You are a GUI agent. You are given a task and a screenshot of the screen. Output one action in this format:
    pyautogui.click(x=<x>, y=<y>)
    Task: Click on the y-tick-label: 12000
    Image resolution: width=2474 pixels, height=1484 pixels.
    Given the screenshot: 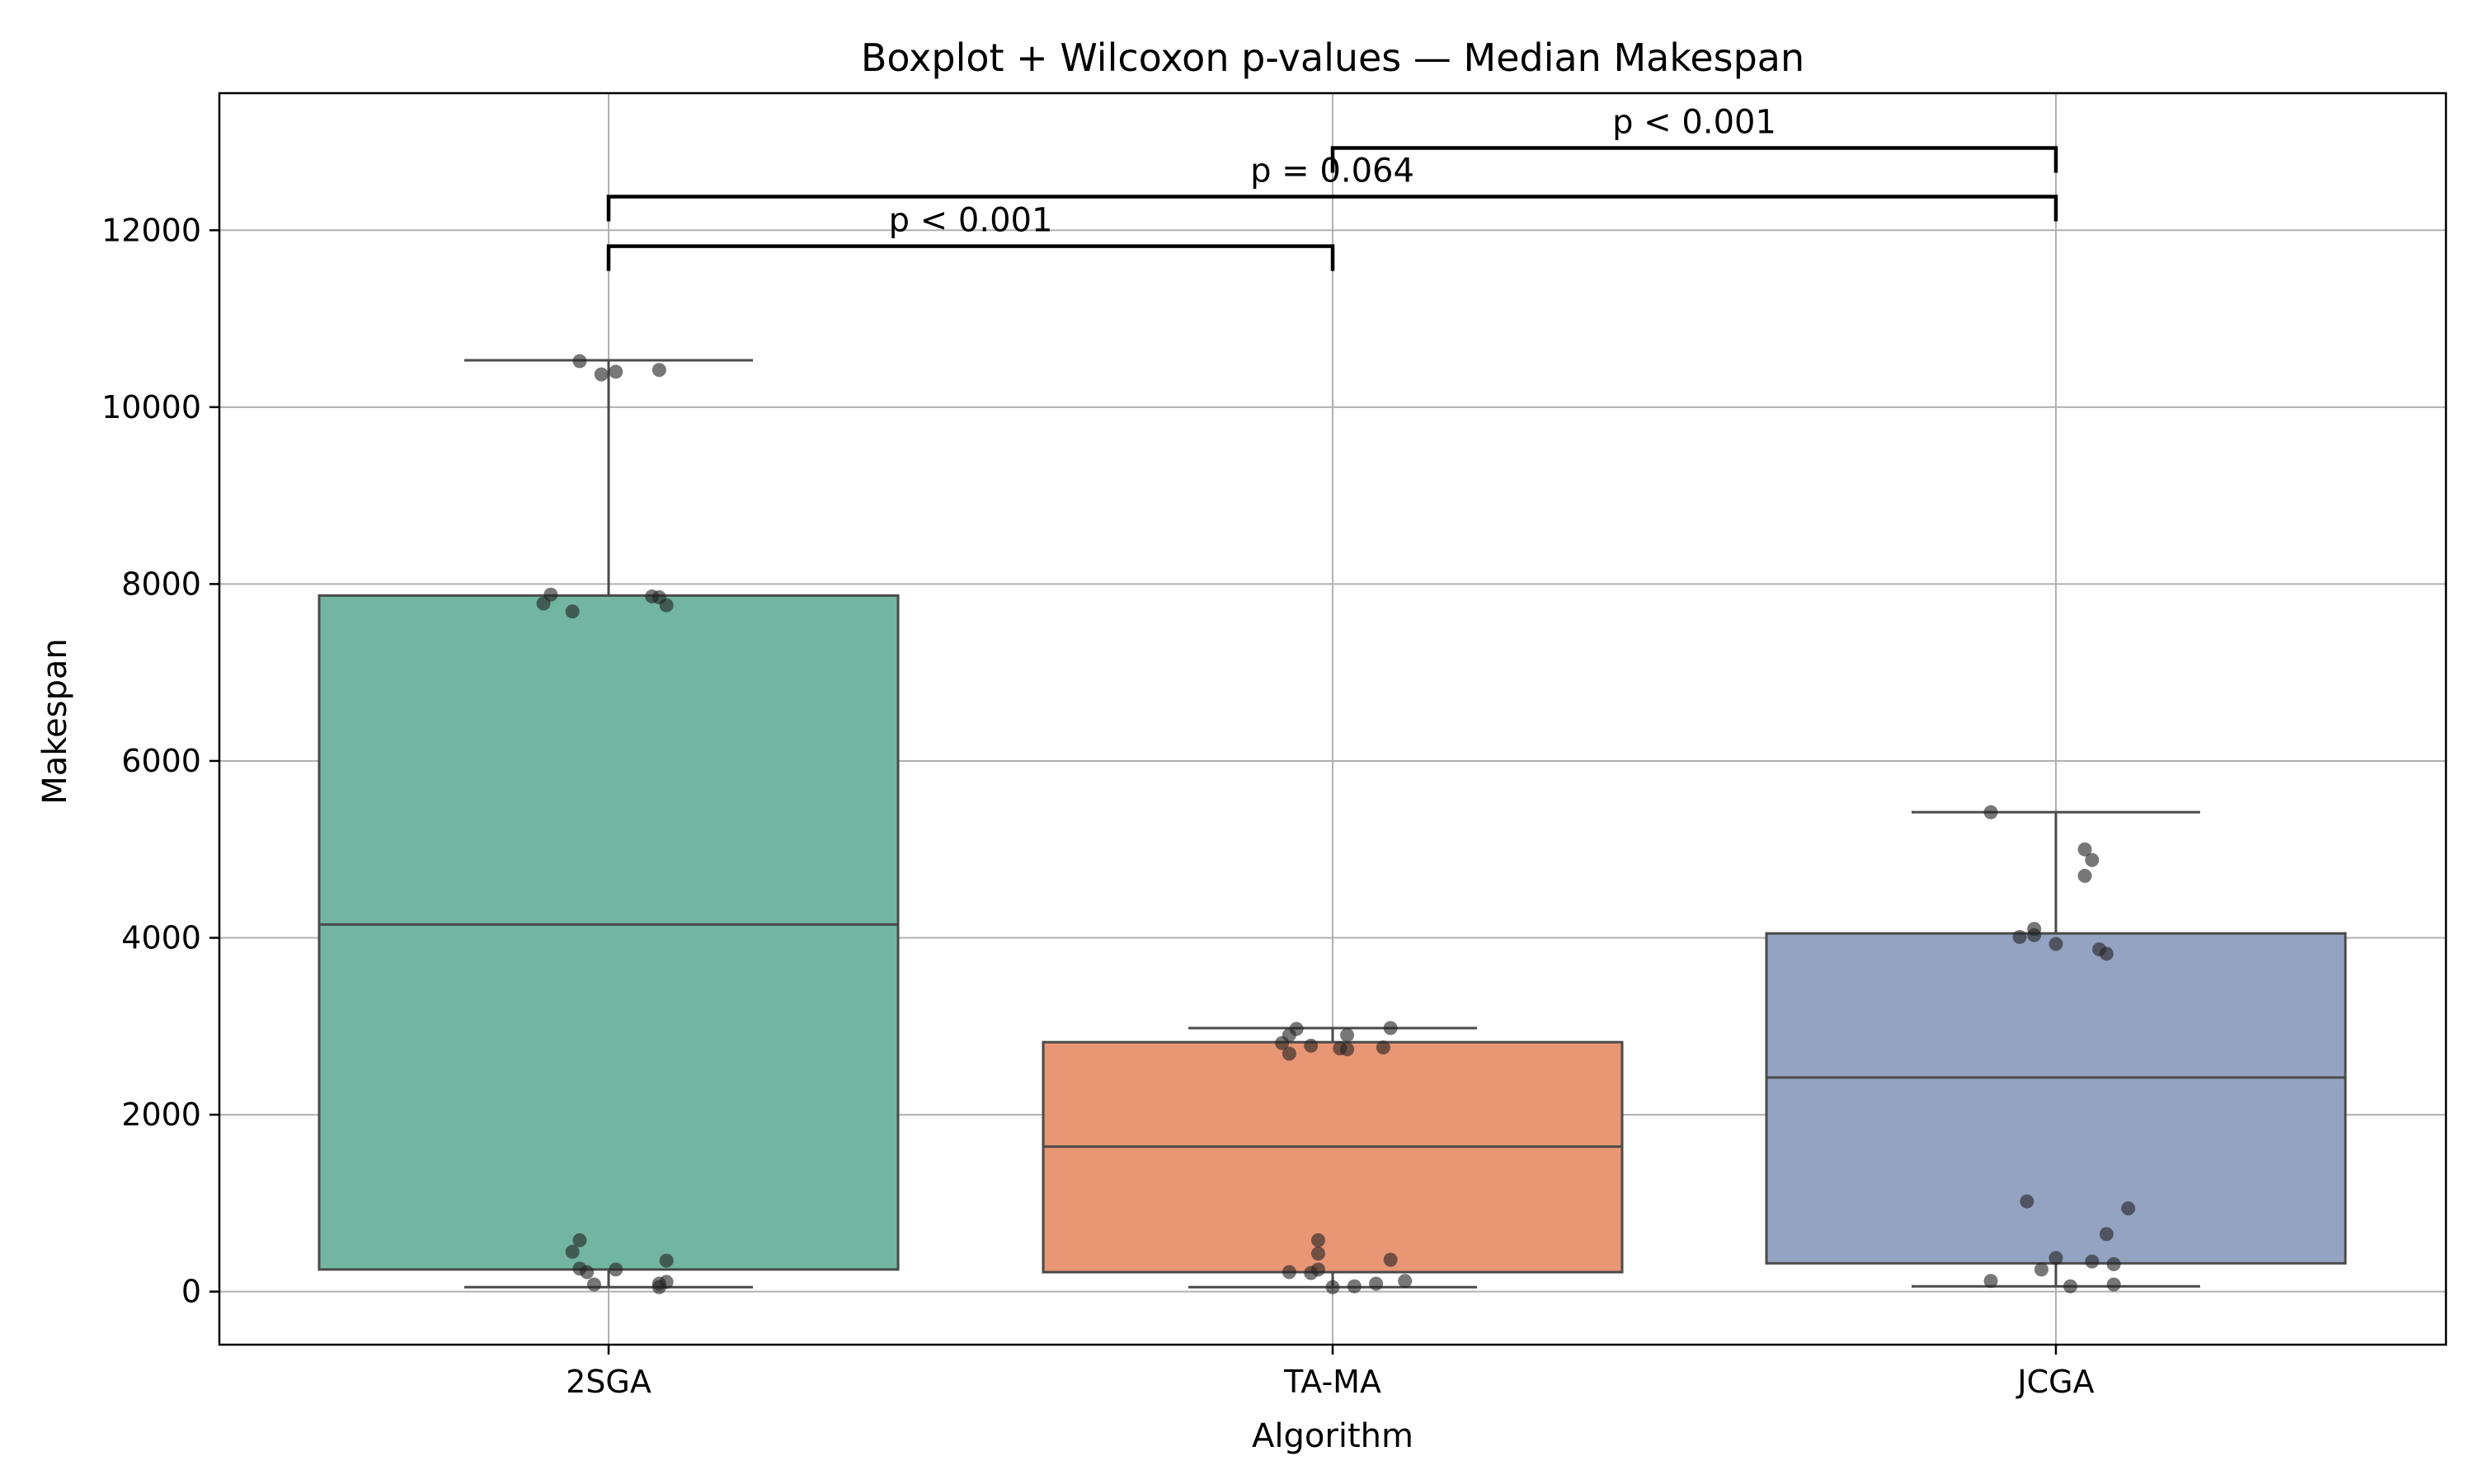 What is the action you would take?
    pyautogui.click(x=151, y=230)
    